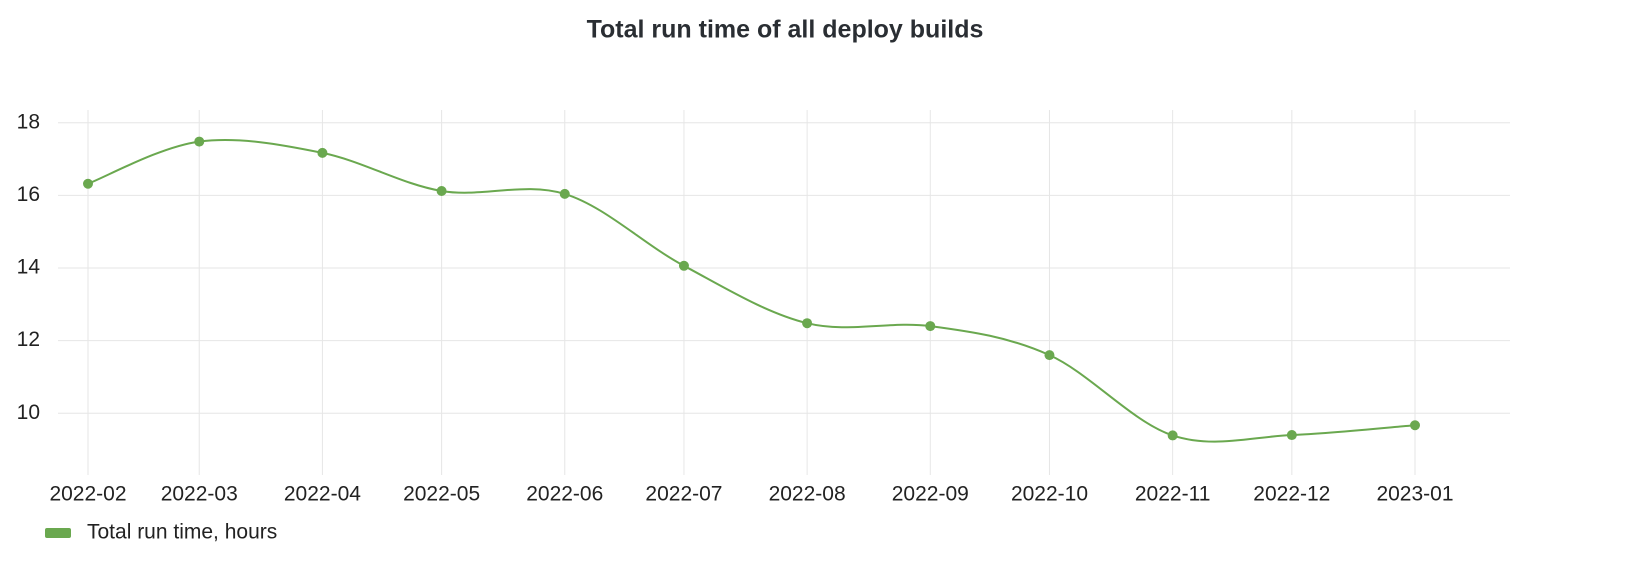 The image size is (1630, 588). I want to click on x-tick-label: 2022-04, so click(322, 494).